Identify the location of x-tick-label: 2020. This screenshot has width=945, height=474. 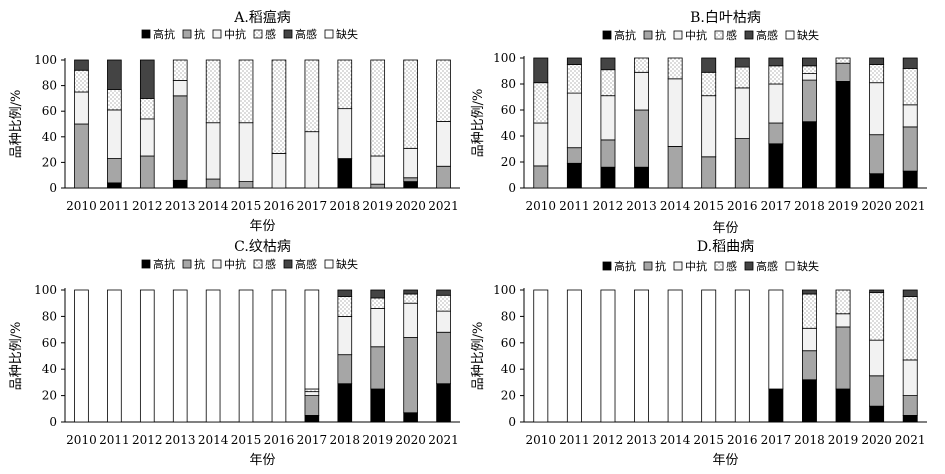
(410, 206).